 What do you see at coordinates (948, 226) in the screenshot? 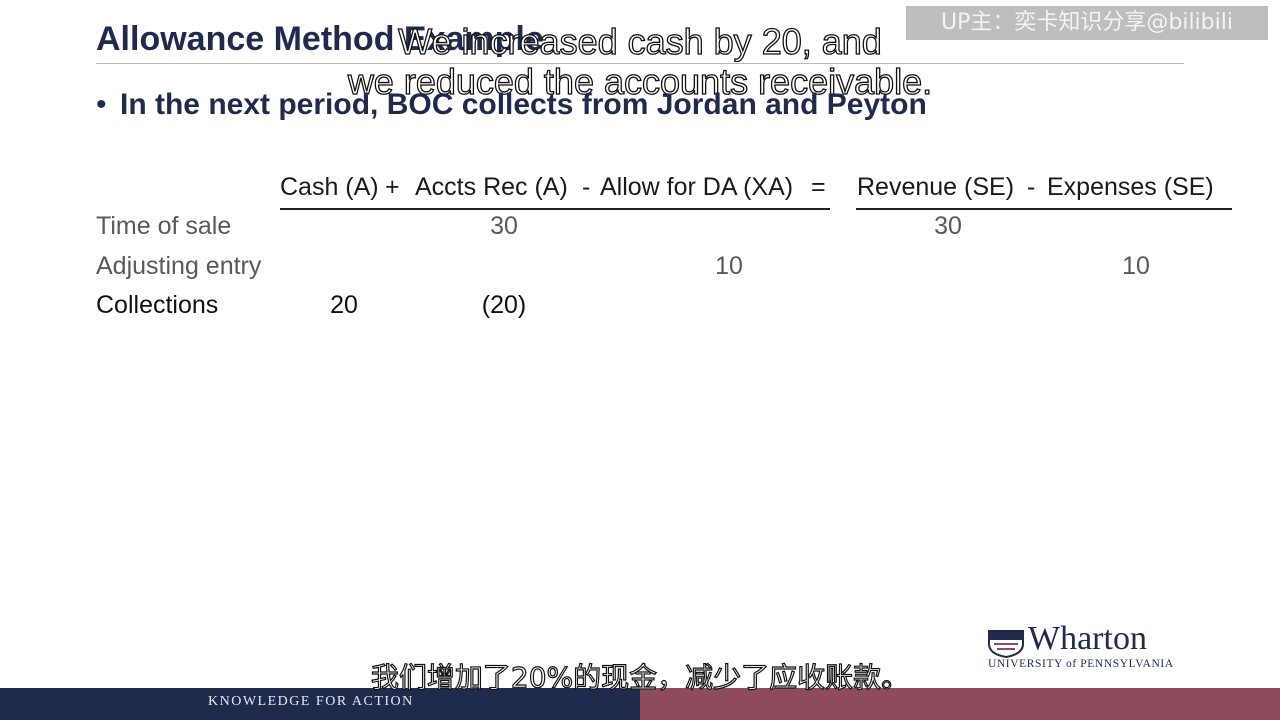
I see `cell-revenue: 30` at bounding box center [948, 226].